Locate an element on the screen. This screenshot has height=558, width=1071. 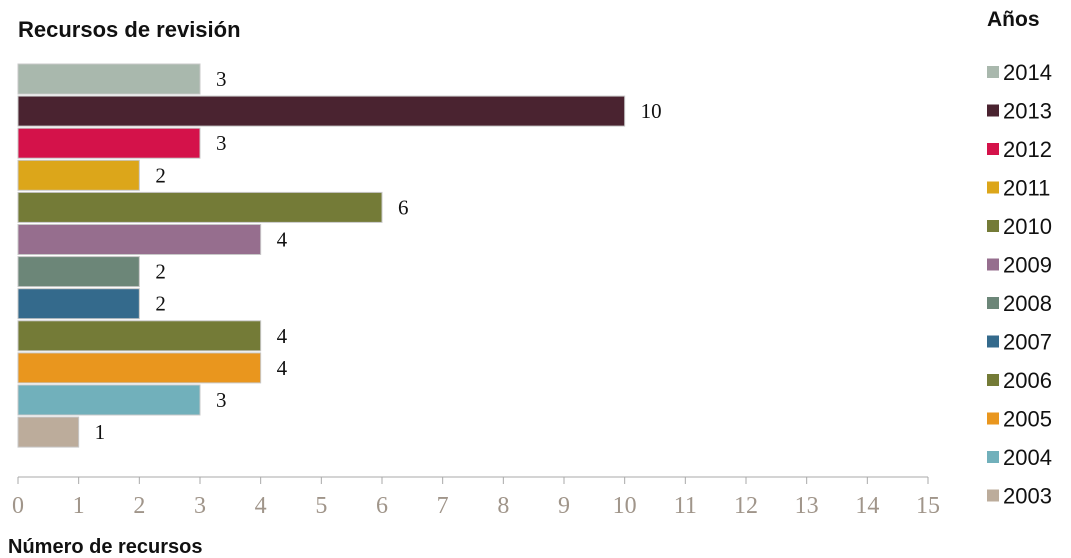
data-label-2011: 2 is located at coordinates (160, 175).